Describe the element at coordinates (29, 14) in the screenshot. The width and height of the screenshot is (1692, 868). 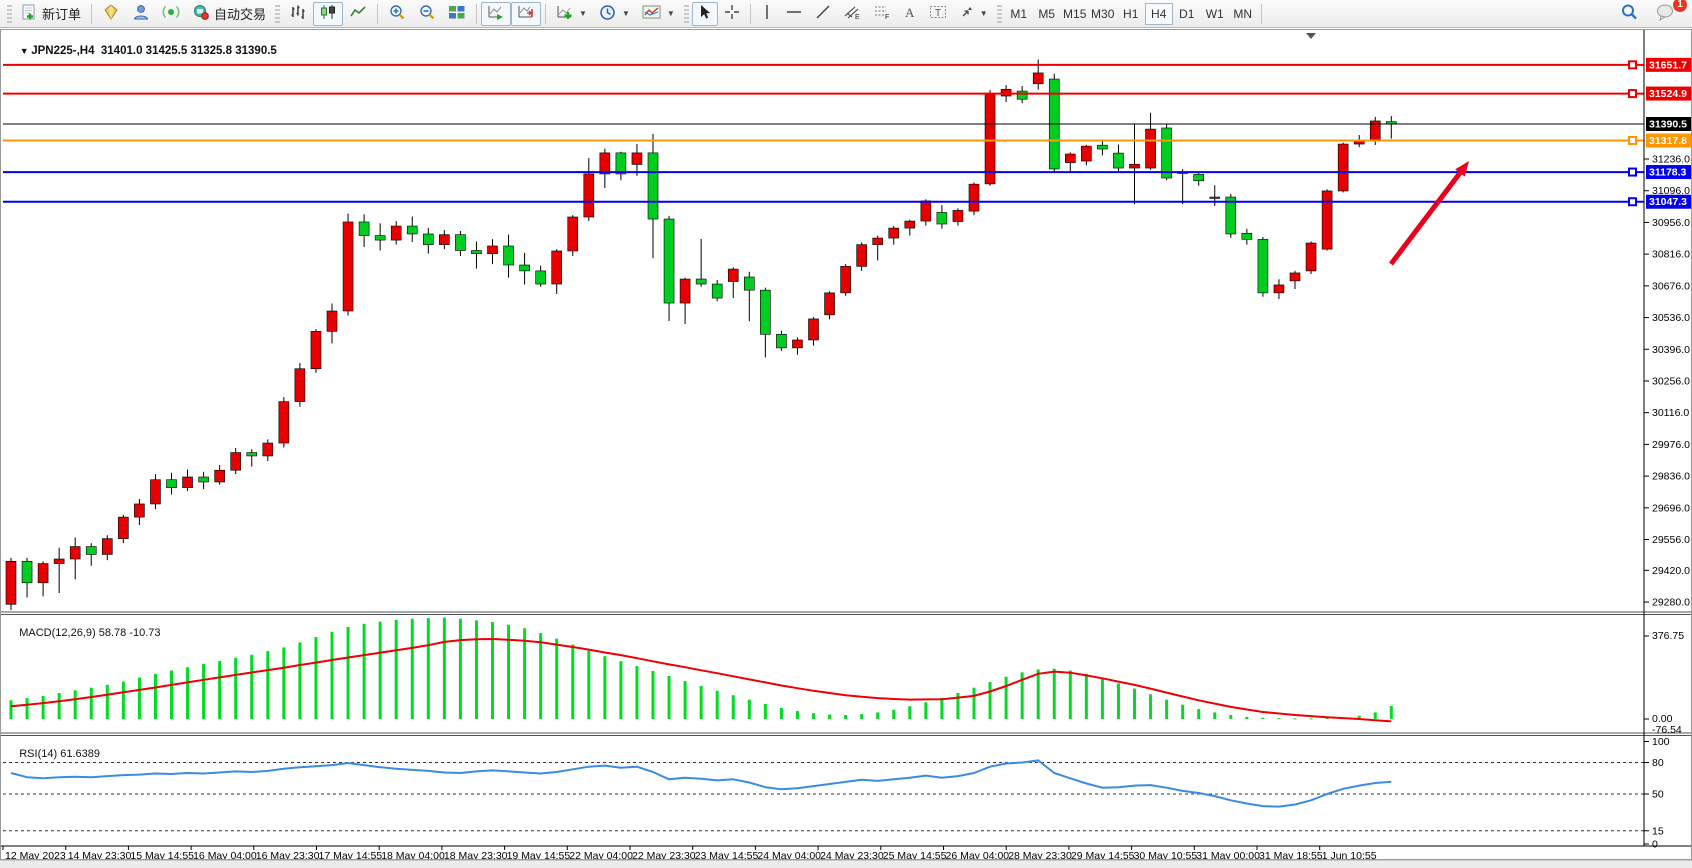
I see `new-order-icon` at that location.